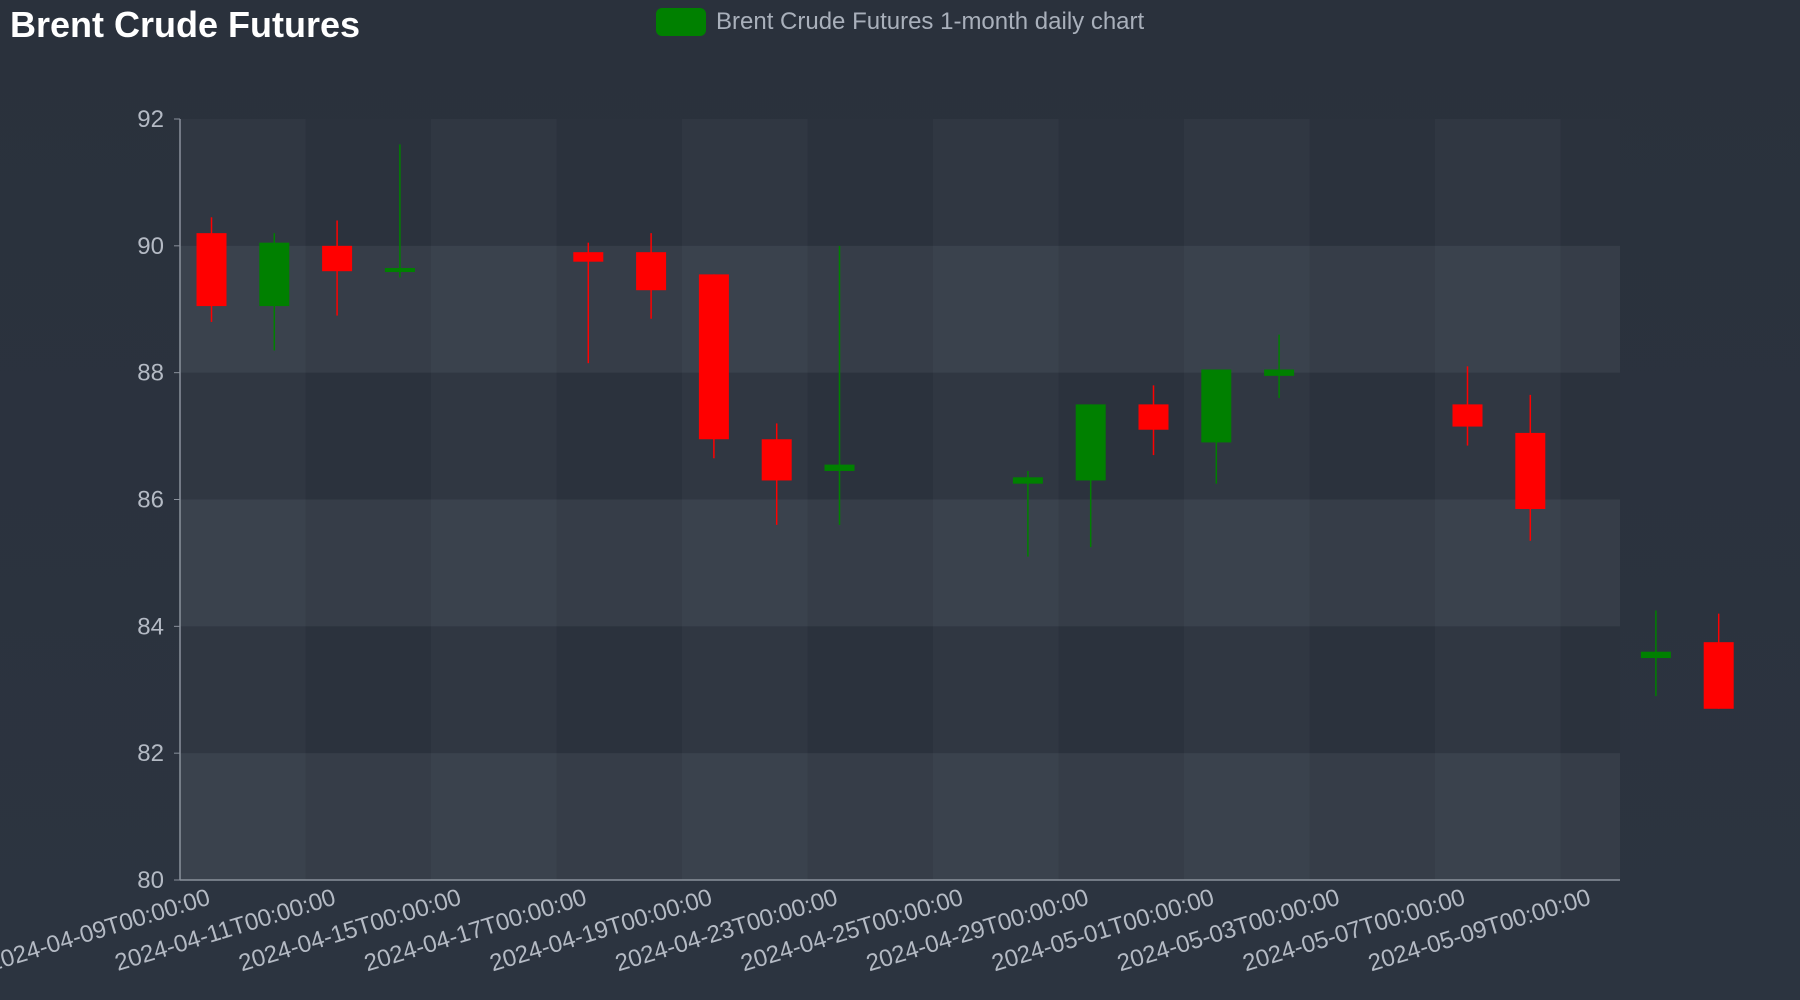 This screenshot has width=1800, height=1000. What do you see at coordinates (150, 500) in the screenshot?
I see `y-tick-label: 86` at bounding box center [150, 500].